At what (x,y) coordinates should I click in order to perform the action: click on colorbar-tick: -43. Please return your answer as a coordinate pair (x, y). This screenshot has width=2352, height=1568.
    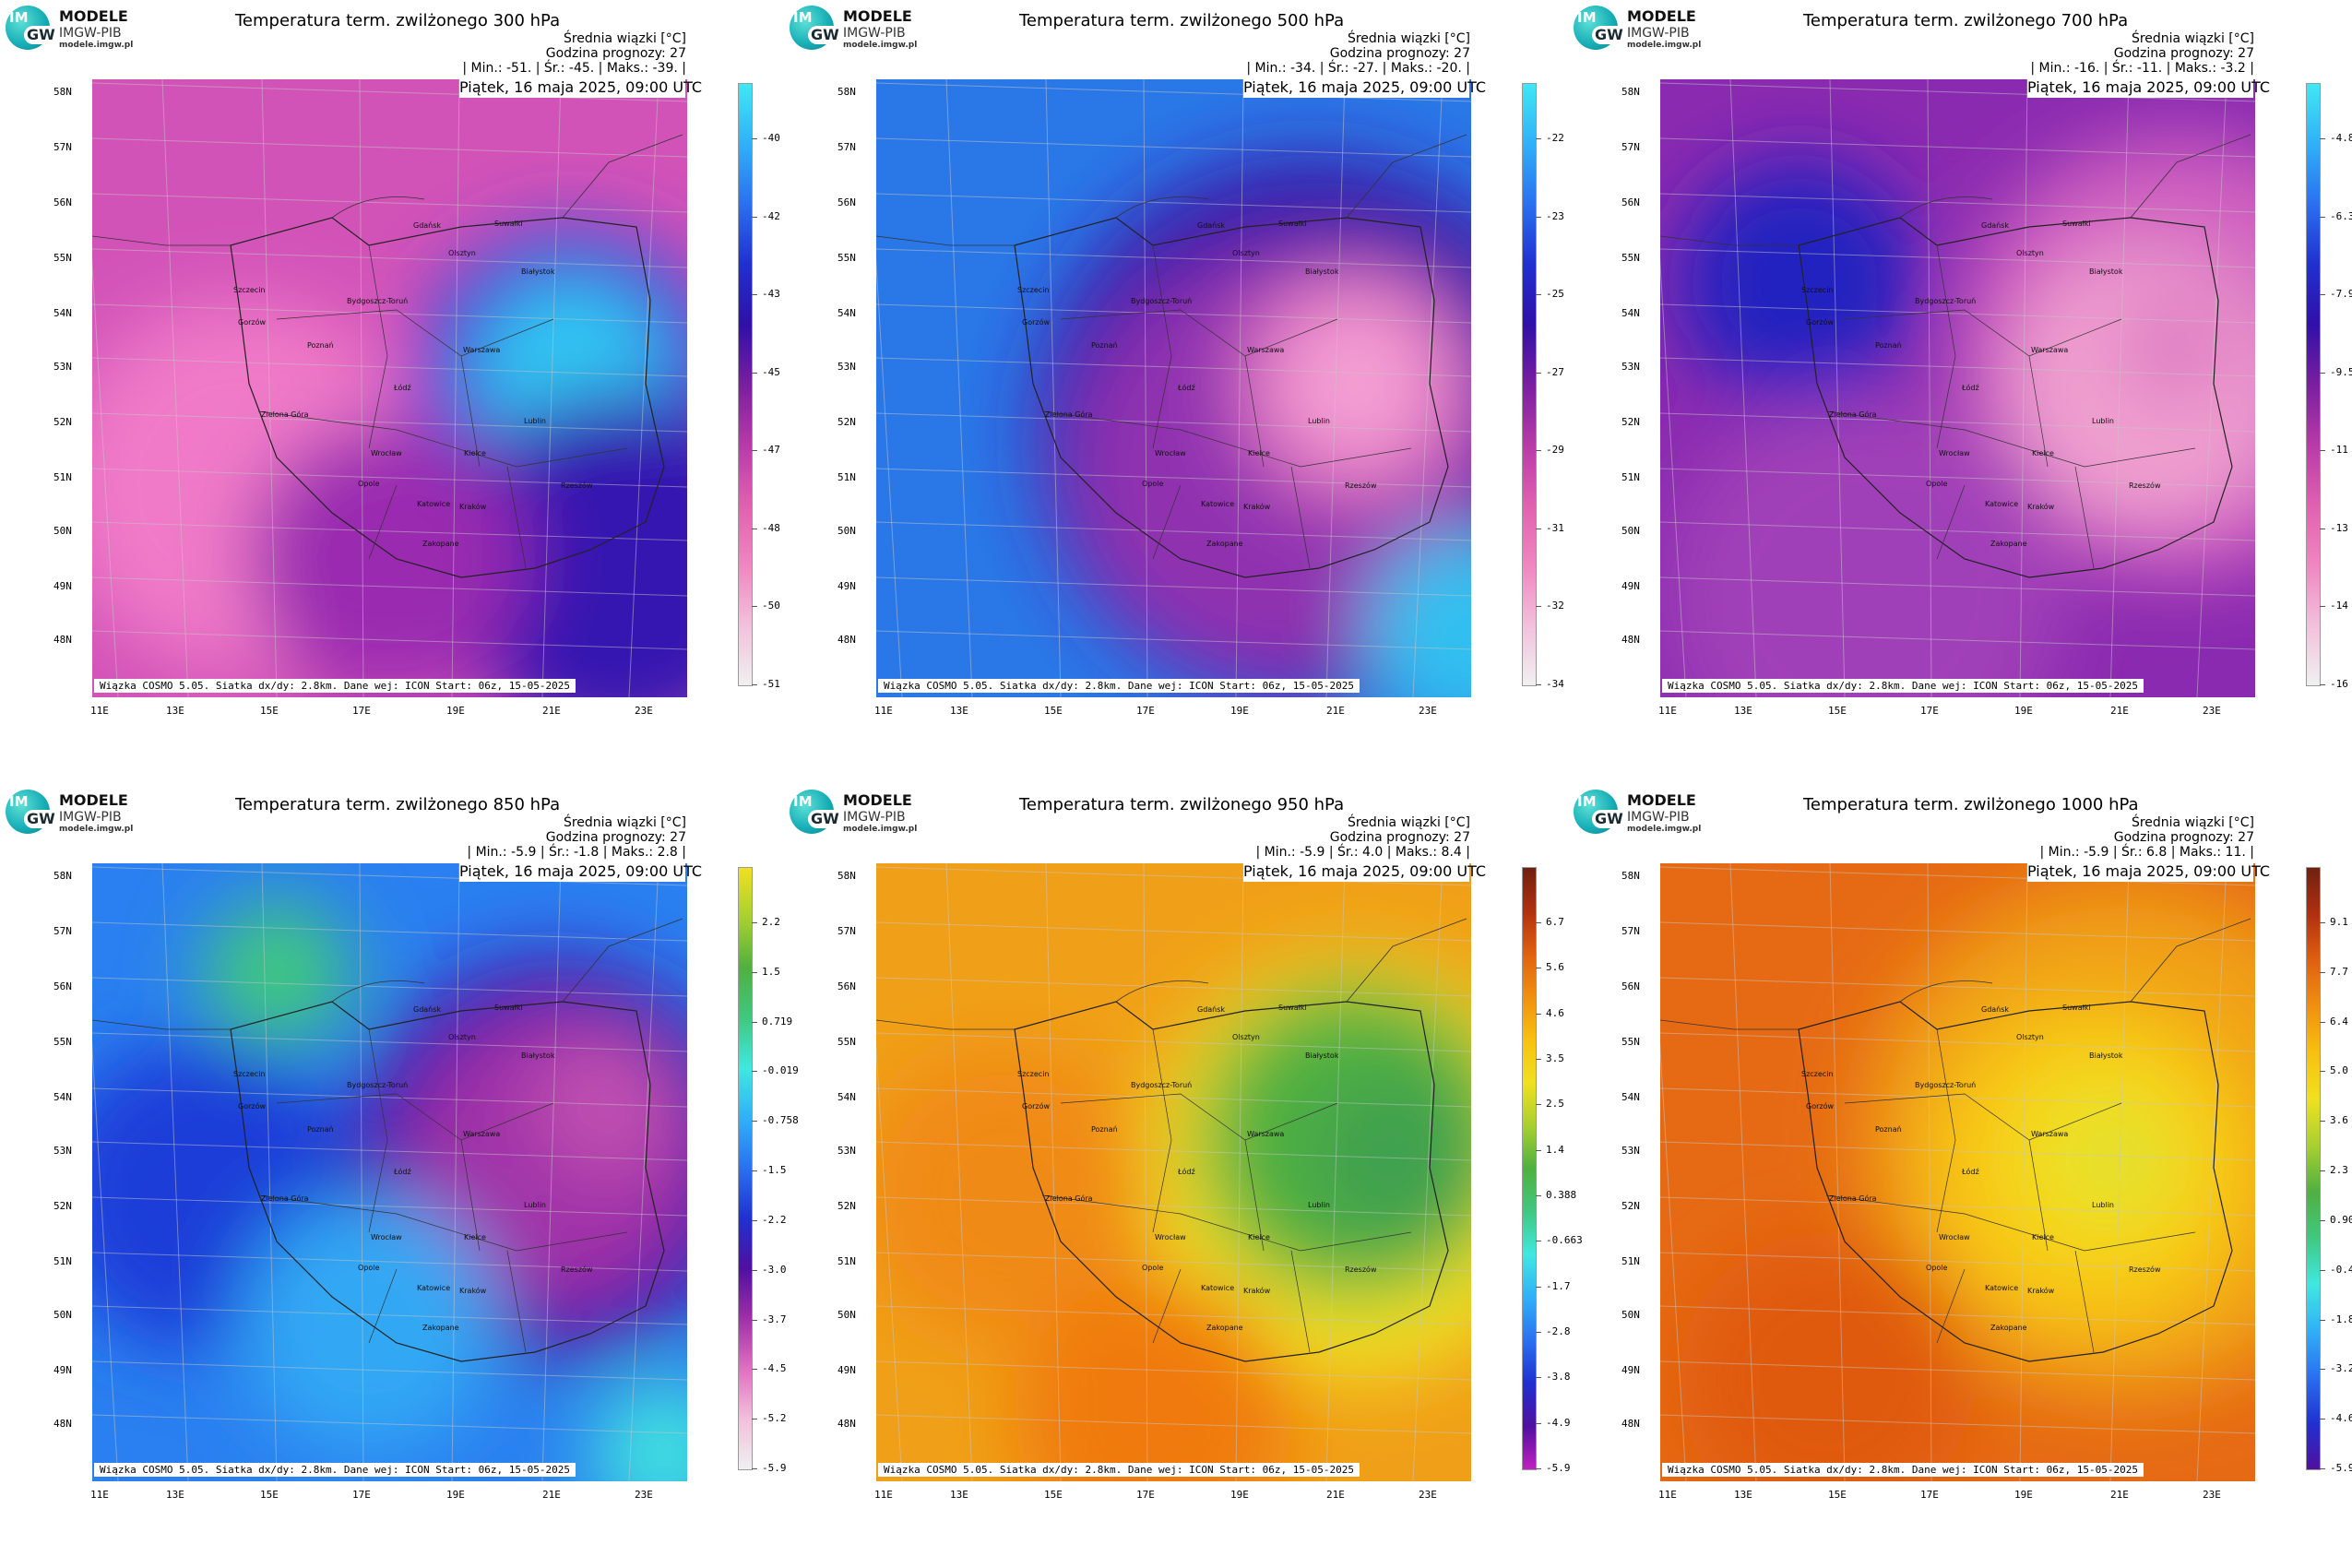
    Looking at the image, I should click on (771, 294).